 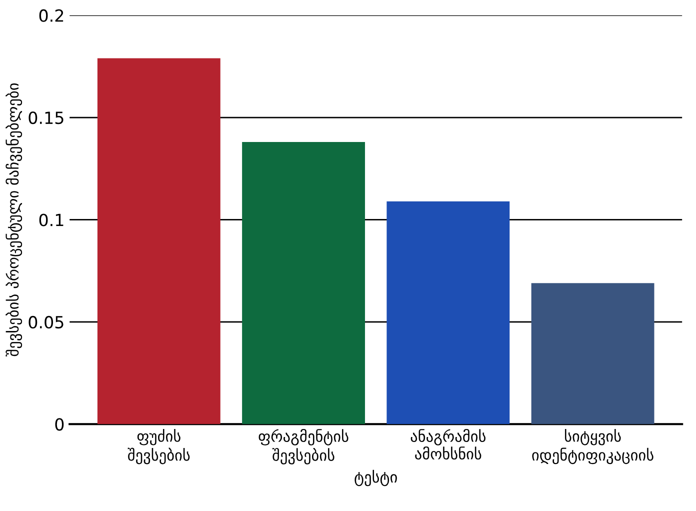 What do you see at coordinates (375, 478) in the screenshot?
I see `x-axis-title: ტესტი` at bounding box center [375, 478].